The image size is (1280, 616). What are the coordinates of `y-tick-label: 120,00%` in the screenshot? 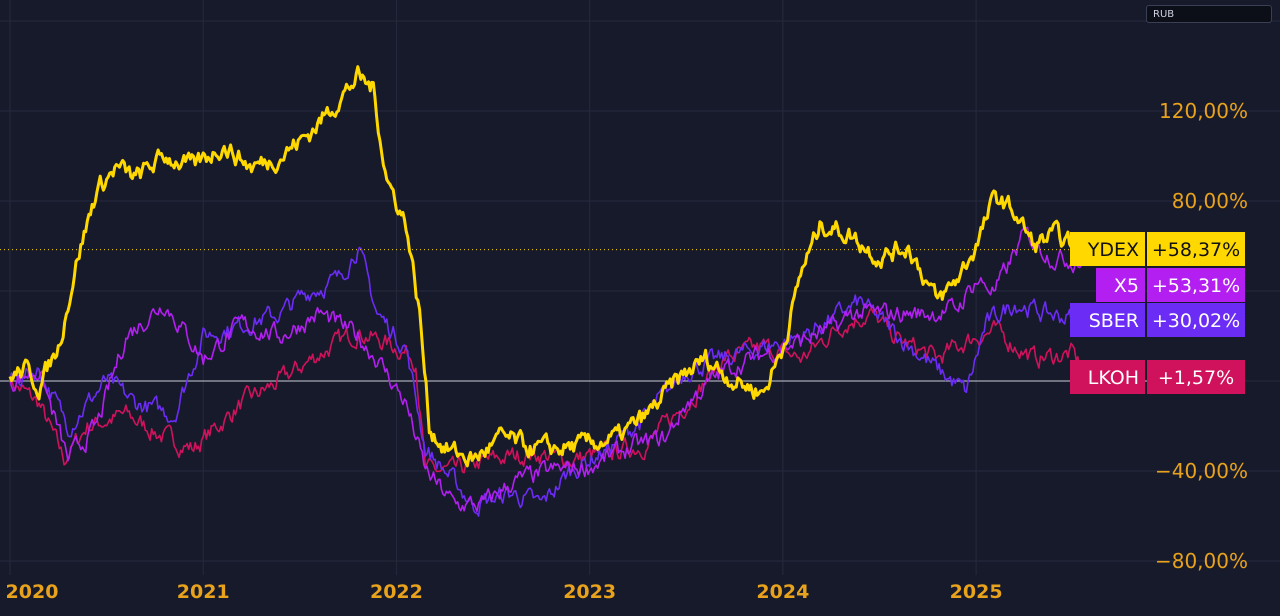 It's located at (1203, 111).